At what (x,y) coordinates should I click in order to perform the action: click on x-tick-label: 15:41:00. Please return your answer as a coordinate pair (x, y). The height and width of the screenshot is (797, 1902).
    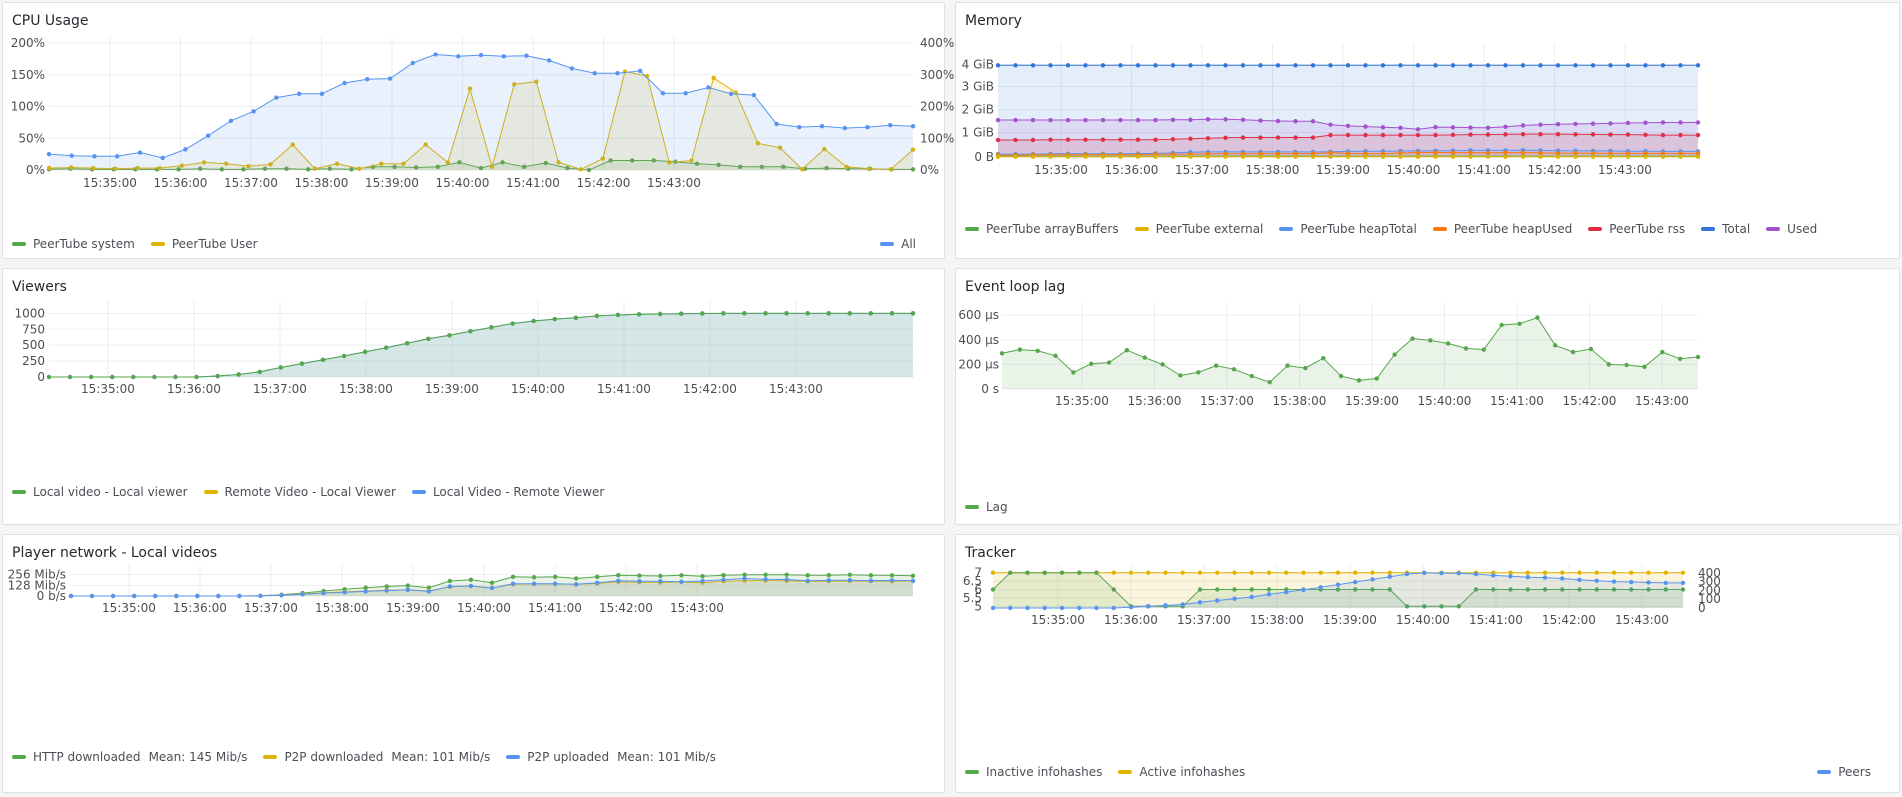
    Looking at the image, I should click on (1496, 620).